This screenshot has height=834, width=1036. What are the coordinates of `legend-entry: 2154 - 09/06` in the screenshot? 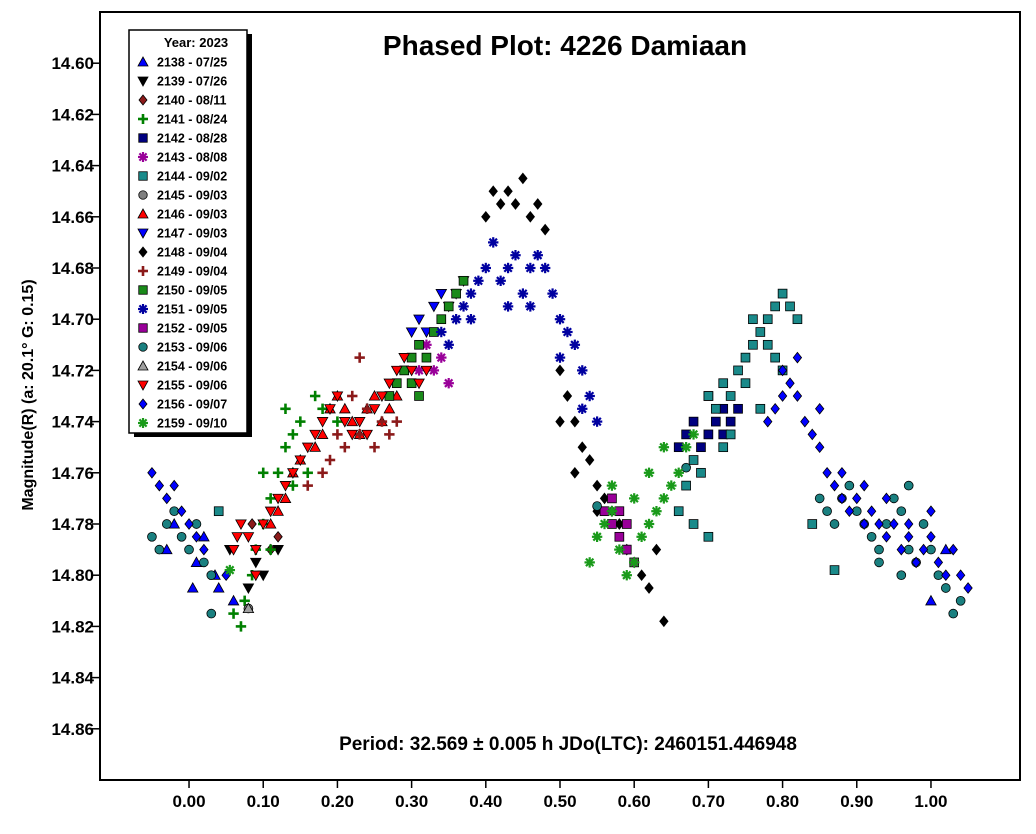 It's located at (192, 367).